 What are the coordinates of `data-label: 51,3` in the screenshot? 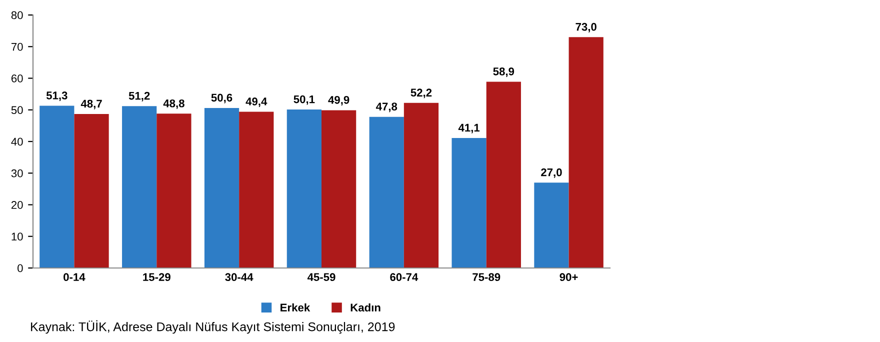 It's located at (57, 97).